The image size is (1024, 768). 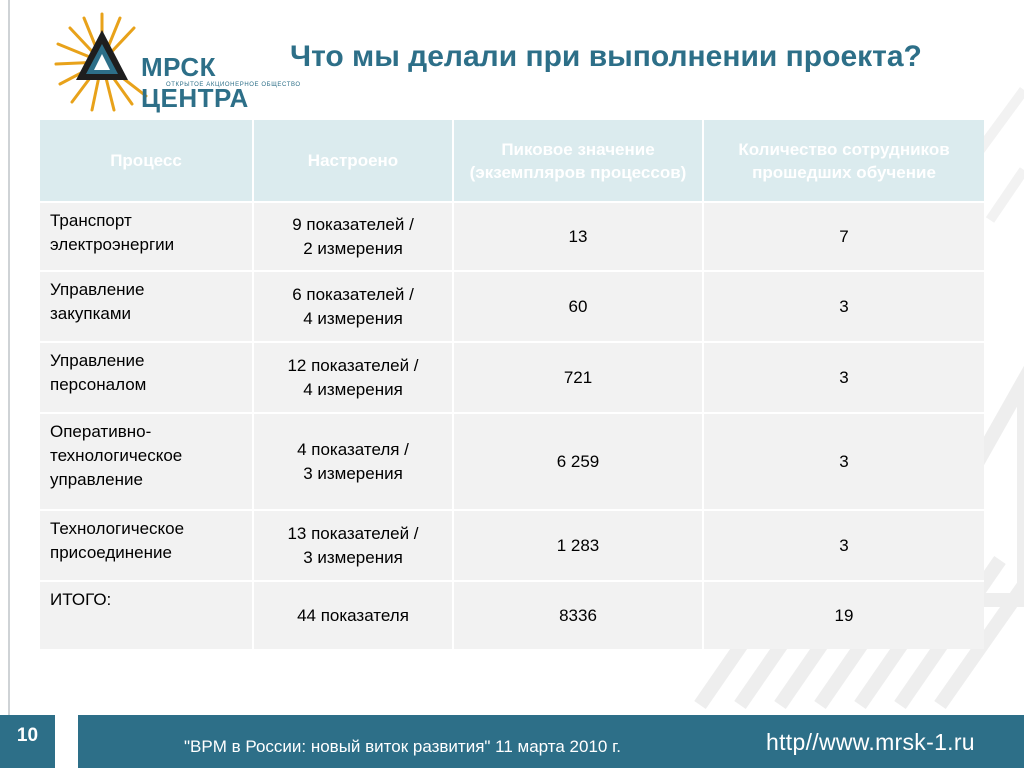 What do you see at coordinates (354, 305) in the screenshot?
I see `configured-cell: 6 показателей / 4 измерения` at bounding box center [354, 305].